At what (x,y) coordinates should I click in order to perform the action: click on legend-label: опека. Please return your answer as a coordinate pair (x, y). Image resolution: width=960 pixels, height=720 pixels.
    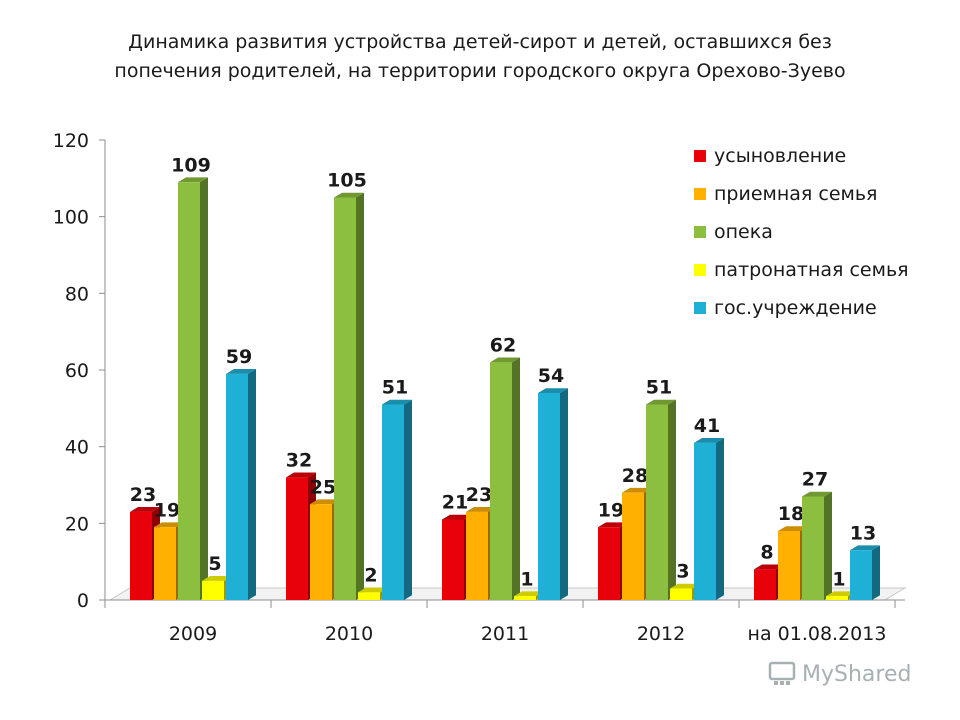
    Looking at the image, I should click on (743, 232).